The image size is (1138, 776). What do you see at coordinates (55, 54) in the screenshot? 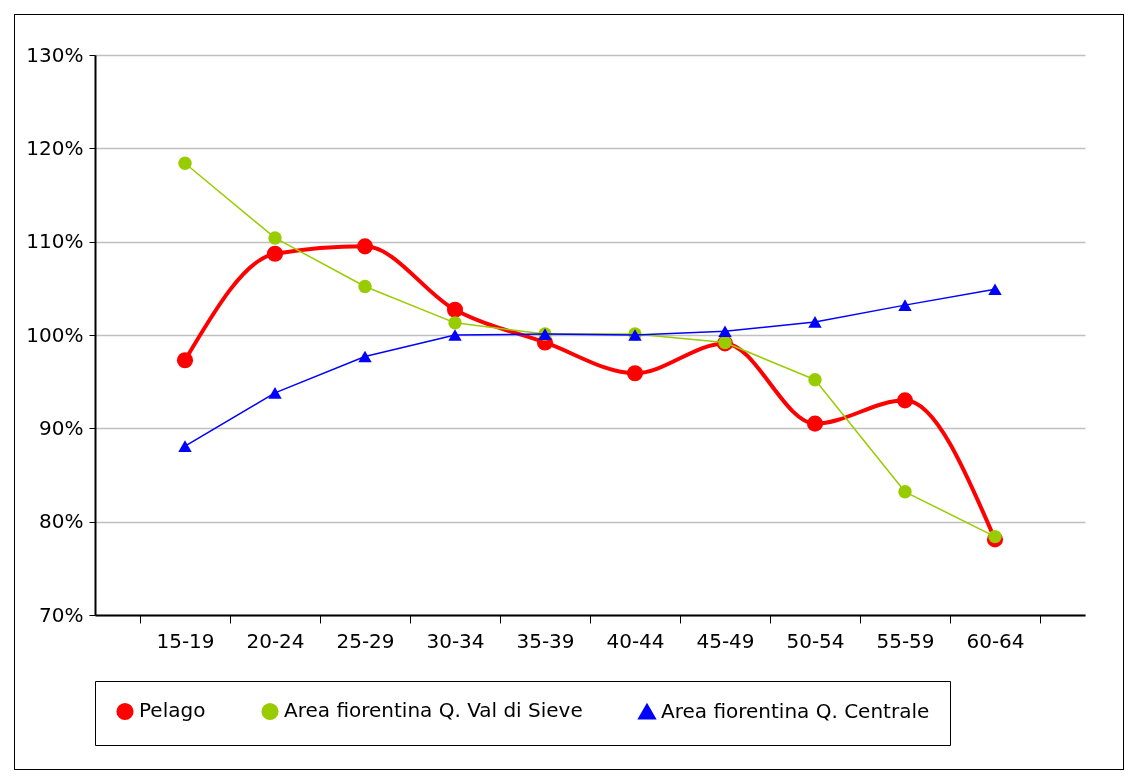
I see `y-tick-label: 130%` at bounding box center [55, 54].